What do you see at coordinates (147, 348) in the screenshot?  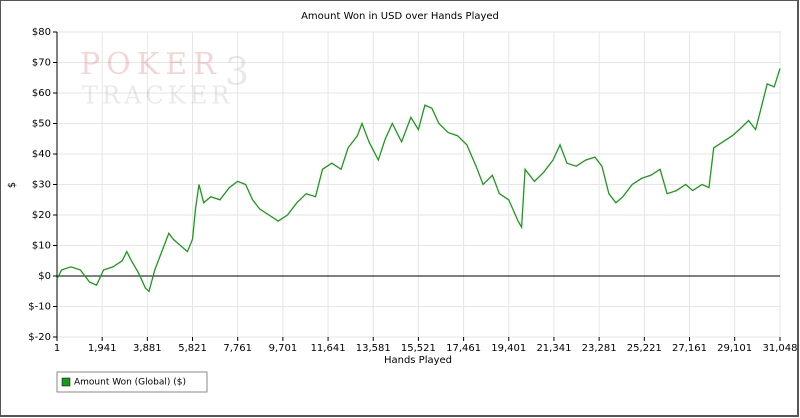 I see `x-tick-label: 3,881` at bounding box center [147, 348].